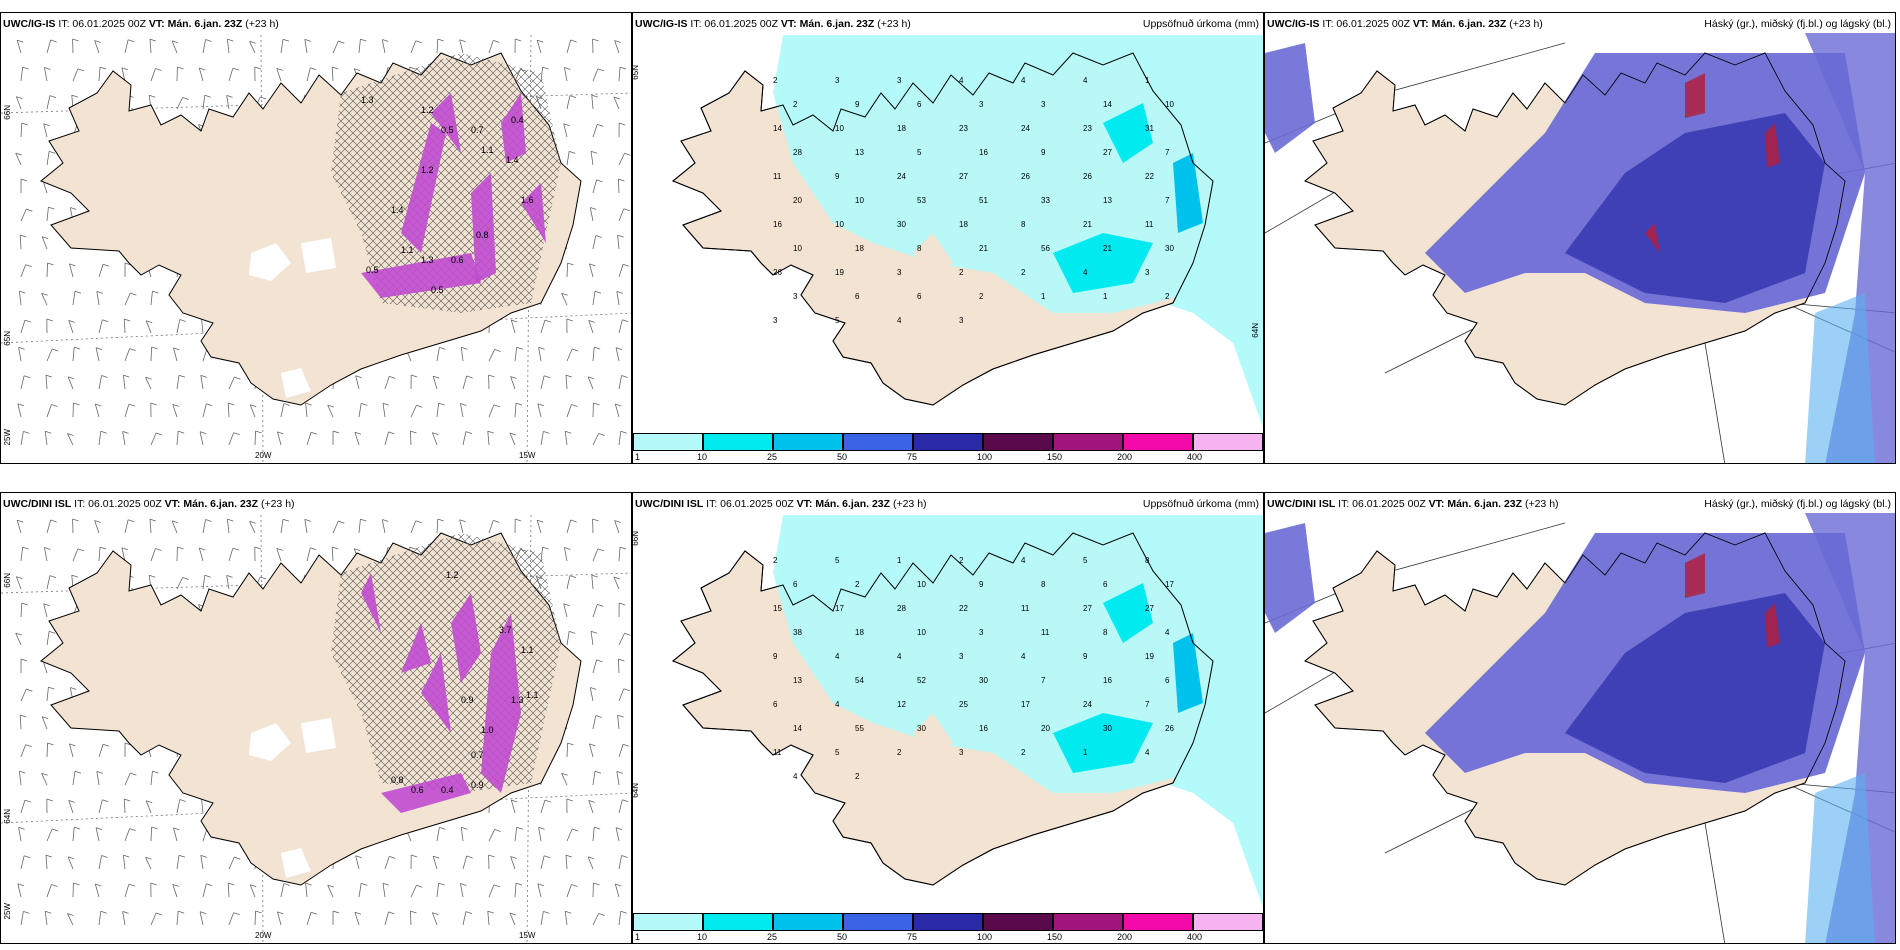  What do you see at coordinates (1147, 752) in the screenshot?
I see `precip-value-label: 4` at bounding box center [1147, 752].